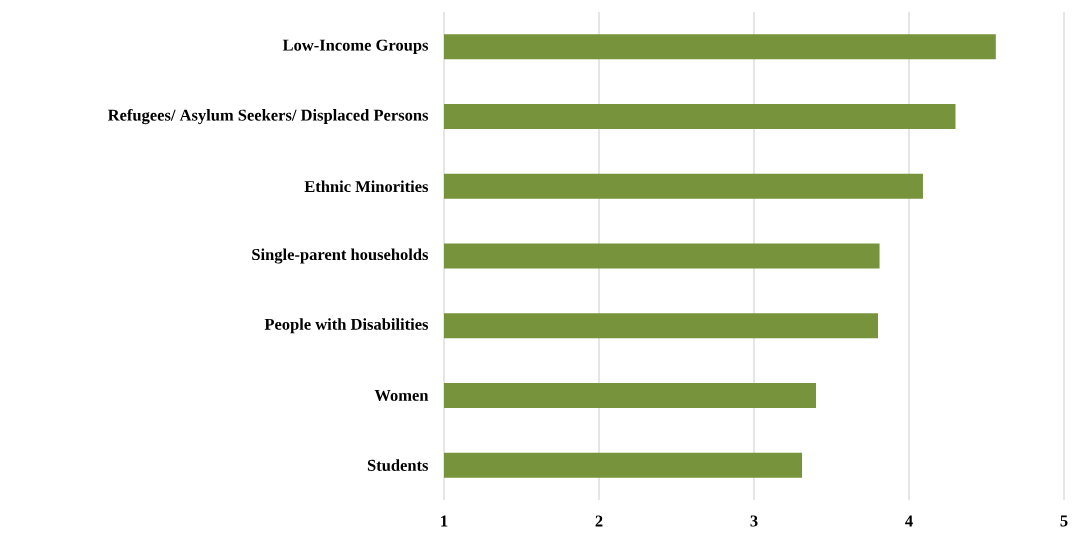 Image resolution: width=1072 pixels, height=538 pixels. What do you see at coordinates (268, 116) in the screenshot?
I see `y-tick-label: Refugees/ Asylum Seekers/ Displaced Persons` at bounding box center [268, 116].